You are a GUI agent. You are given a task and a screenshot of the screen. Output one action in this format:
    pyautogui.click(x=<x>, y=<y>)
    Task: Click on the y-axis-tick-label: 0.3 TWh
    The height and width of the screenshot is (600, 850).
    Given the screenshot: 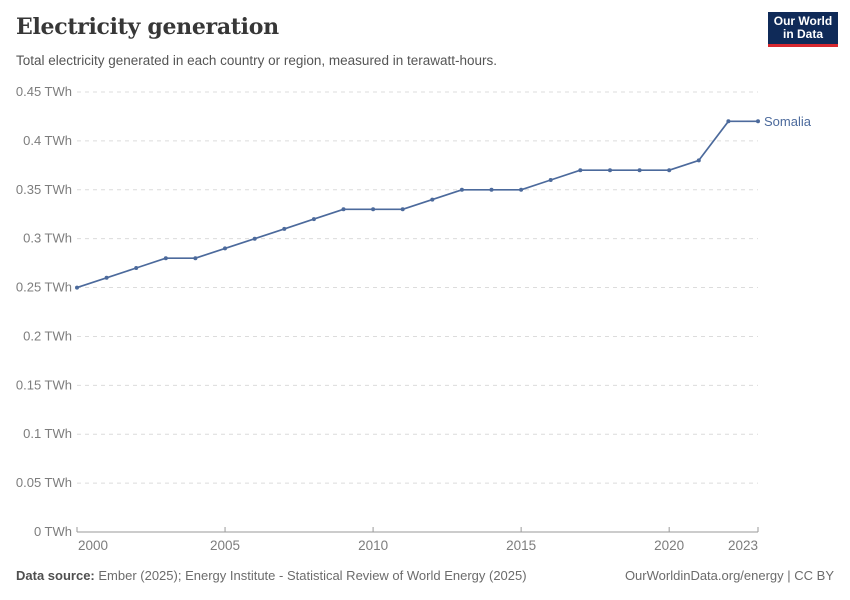 What is the action you would take?
    pyautogui.click(x=47, y=238)
    